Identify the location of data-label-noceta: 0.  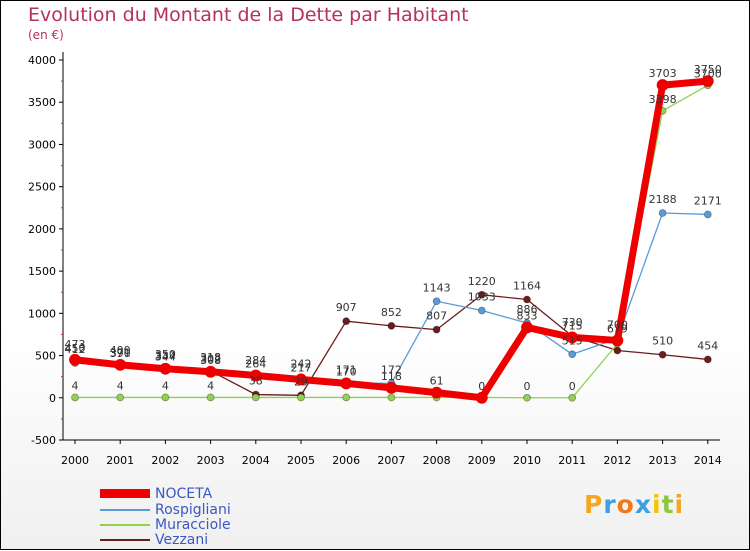
(481, 386).